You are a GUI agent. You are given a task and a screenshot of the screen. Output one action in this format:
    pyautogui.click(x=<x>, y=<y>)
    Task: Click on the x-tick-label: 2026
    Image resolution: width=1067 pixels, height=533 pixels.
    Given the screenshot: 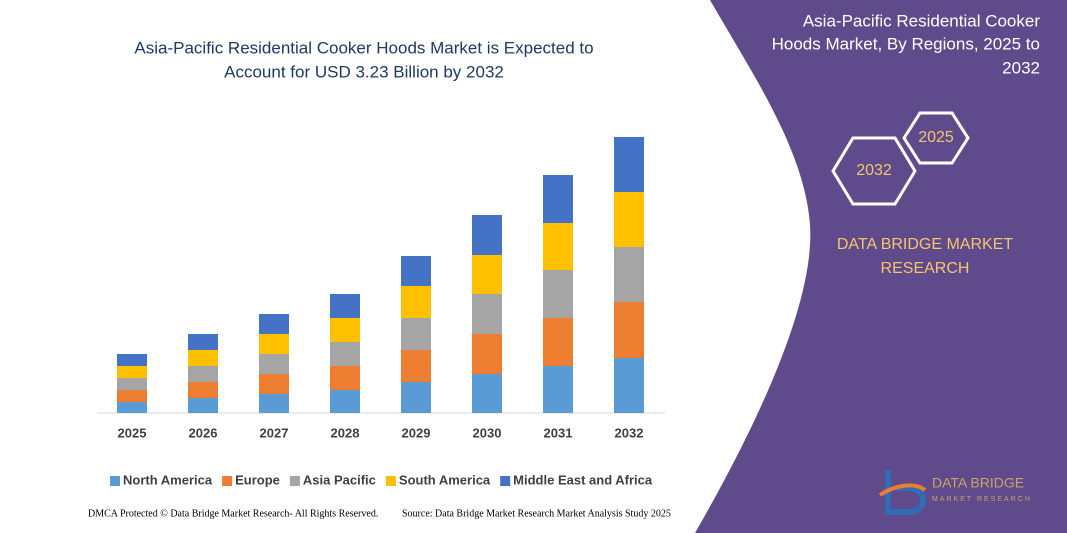 What is the action you would take?
    pyautogui.click(x=203, y=432)
    